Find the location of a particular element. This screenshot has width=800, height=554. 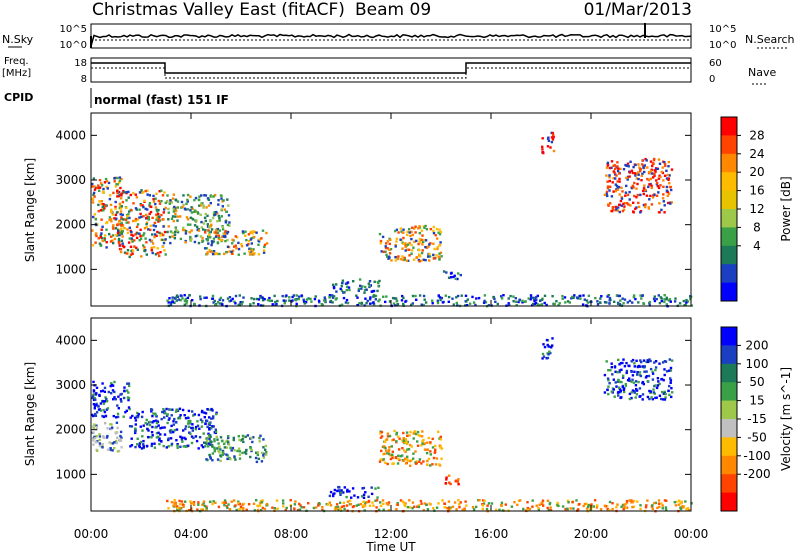

nsky-series-line is located at coordinates (391, 40).